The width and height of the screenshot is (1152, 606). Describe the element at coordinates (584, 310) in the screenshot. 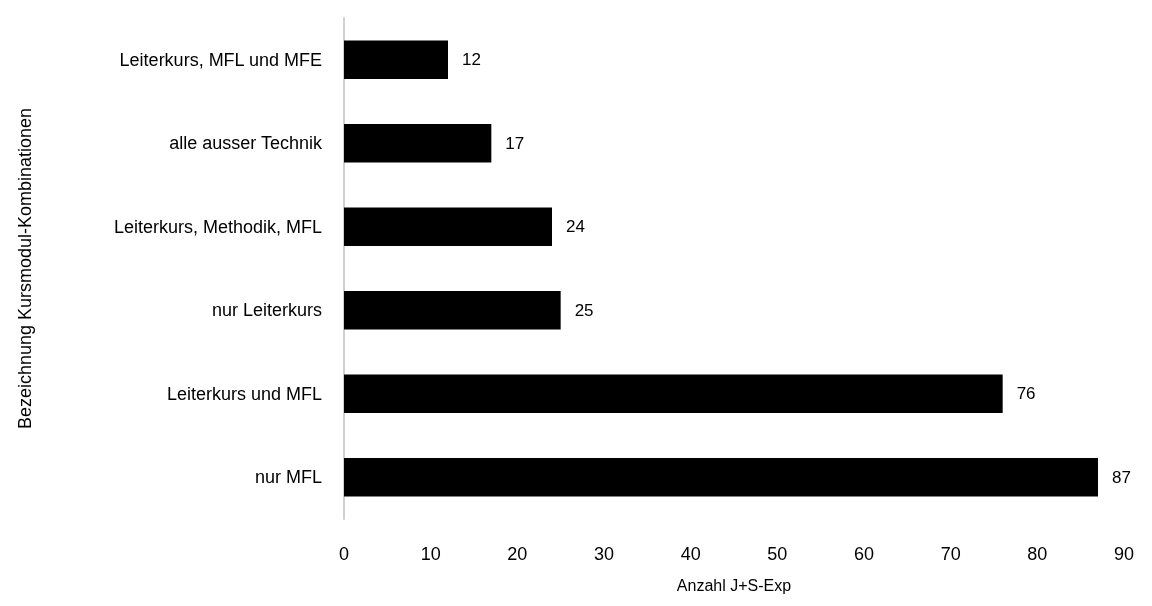

I see `data-label: 25` at that location.